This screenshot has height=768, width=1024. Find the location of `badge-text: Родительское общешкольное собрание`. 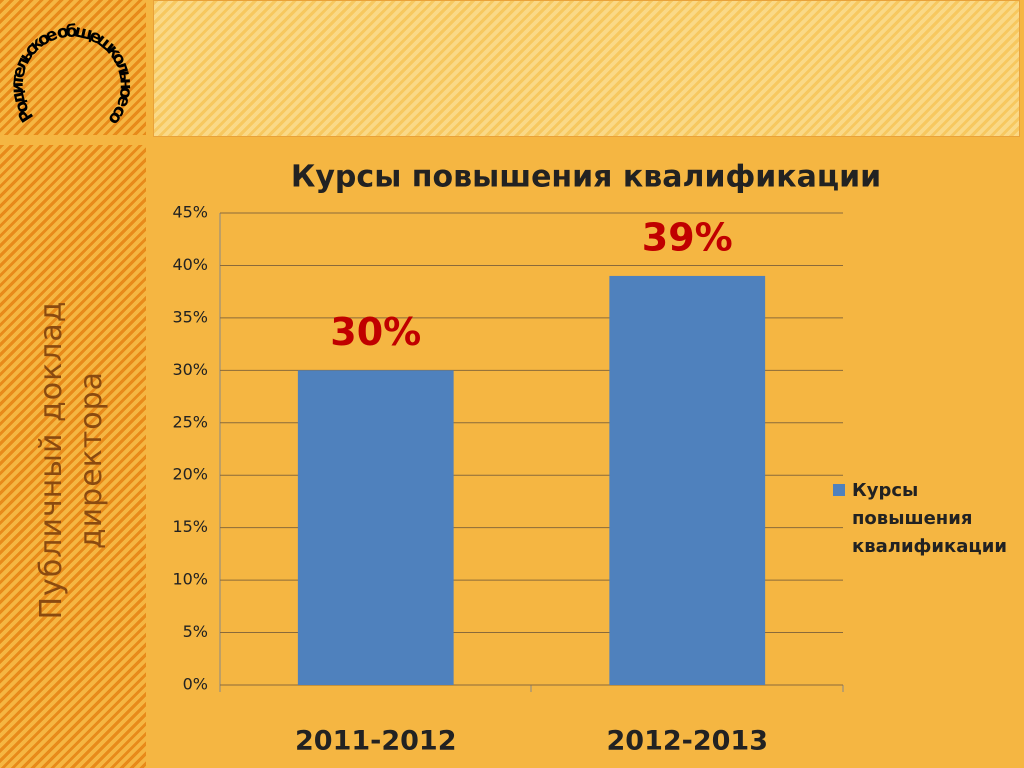

badge-text: Родительское общешкольное собрание is located at coordinates (68, 64).